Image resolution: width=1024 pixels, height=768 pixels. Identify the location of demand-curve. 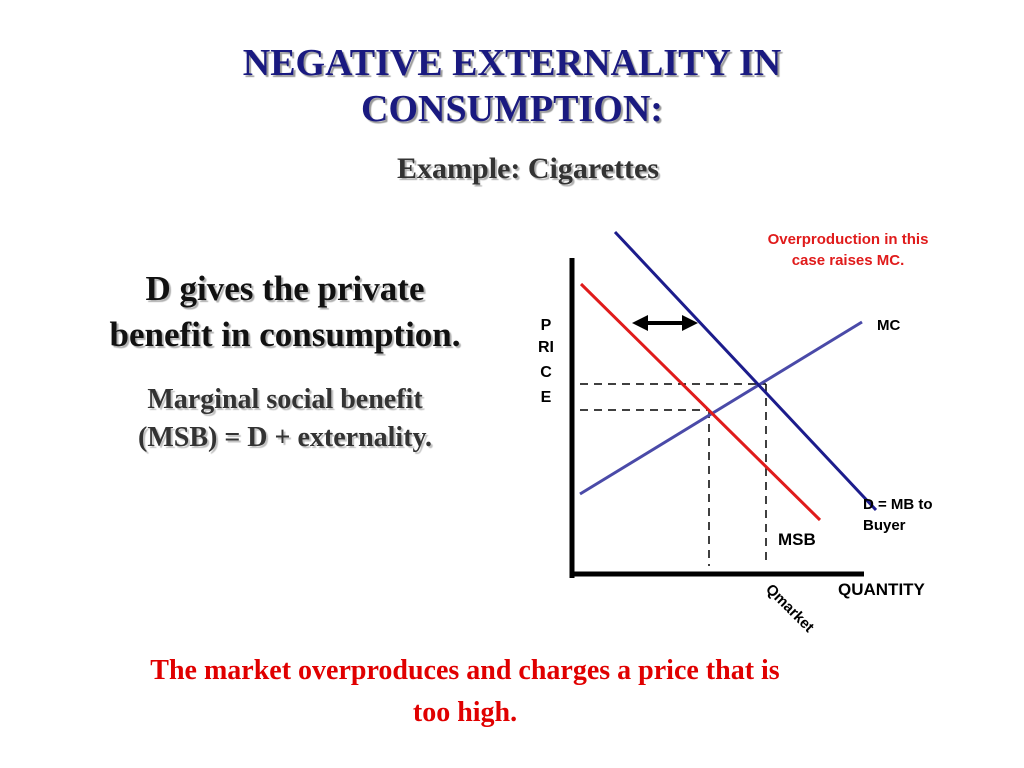
(745, 371).